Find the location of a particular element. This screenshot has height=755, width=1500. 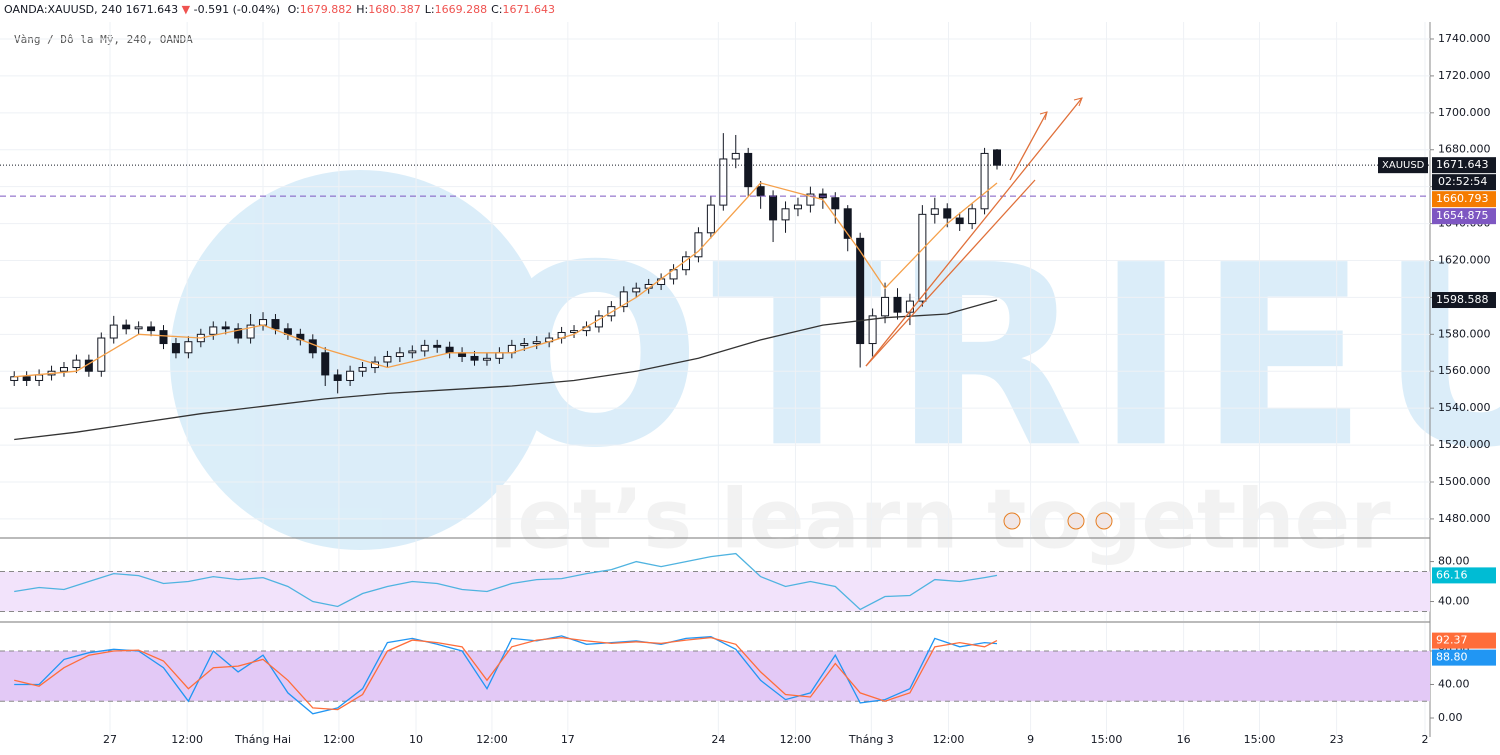

price-tag-label: 1660.793 is located at coordinates (1462, 198).